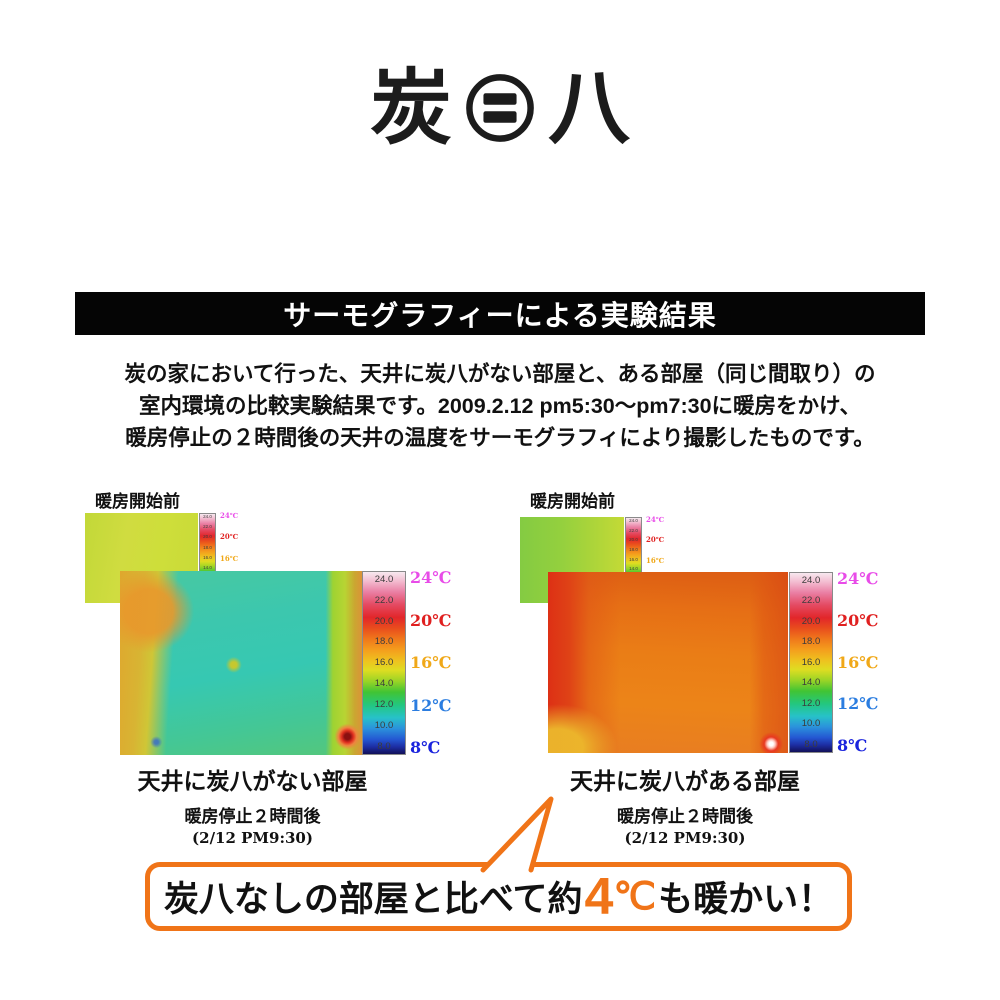 The width and height of the screenshot is (1000, 1000). I want to click on right-caption-sub: 暖房停止２時間後, so click(685, 817).